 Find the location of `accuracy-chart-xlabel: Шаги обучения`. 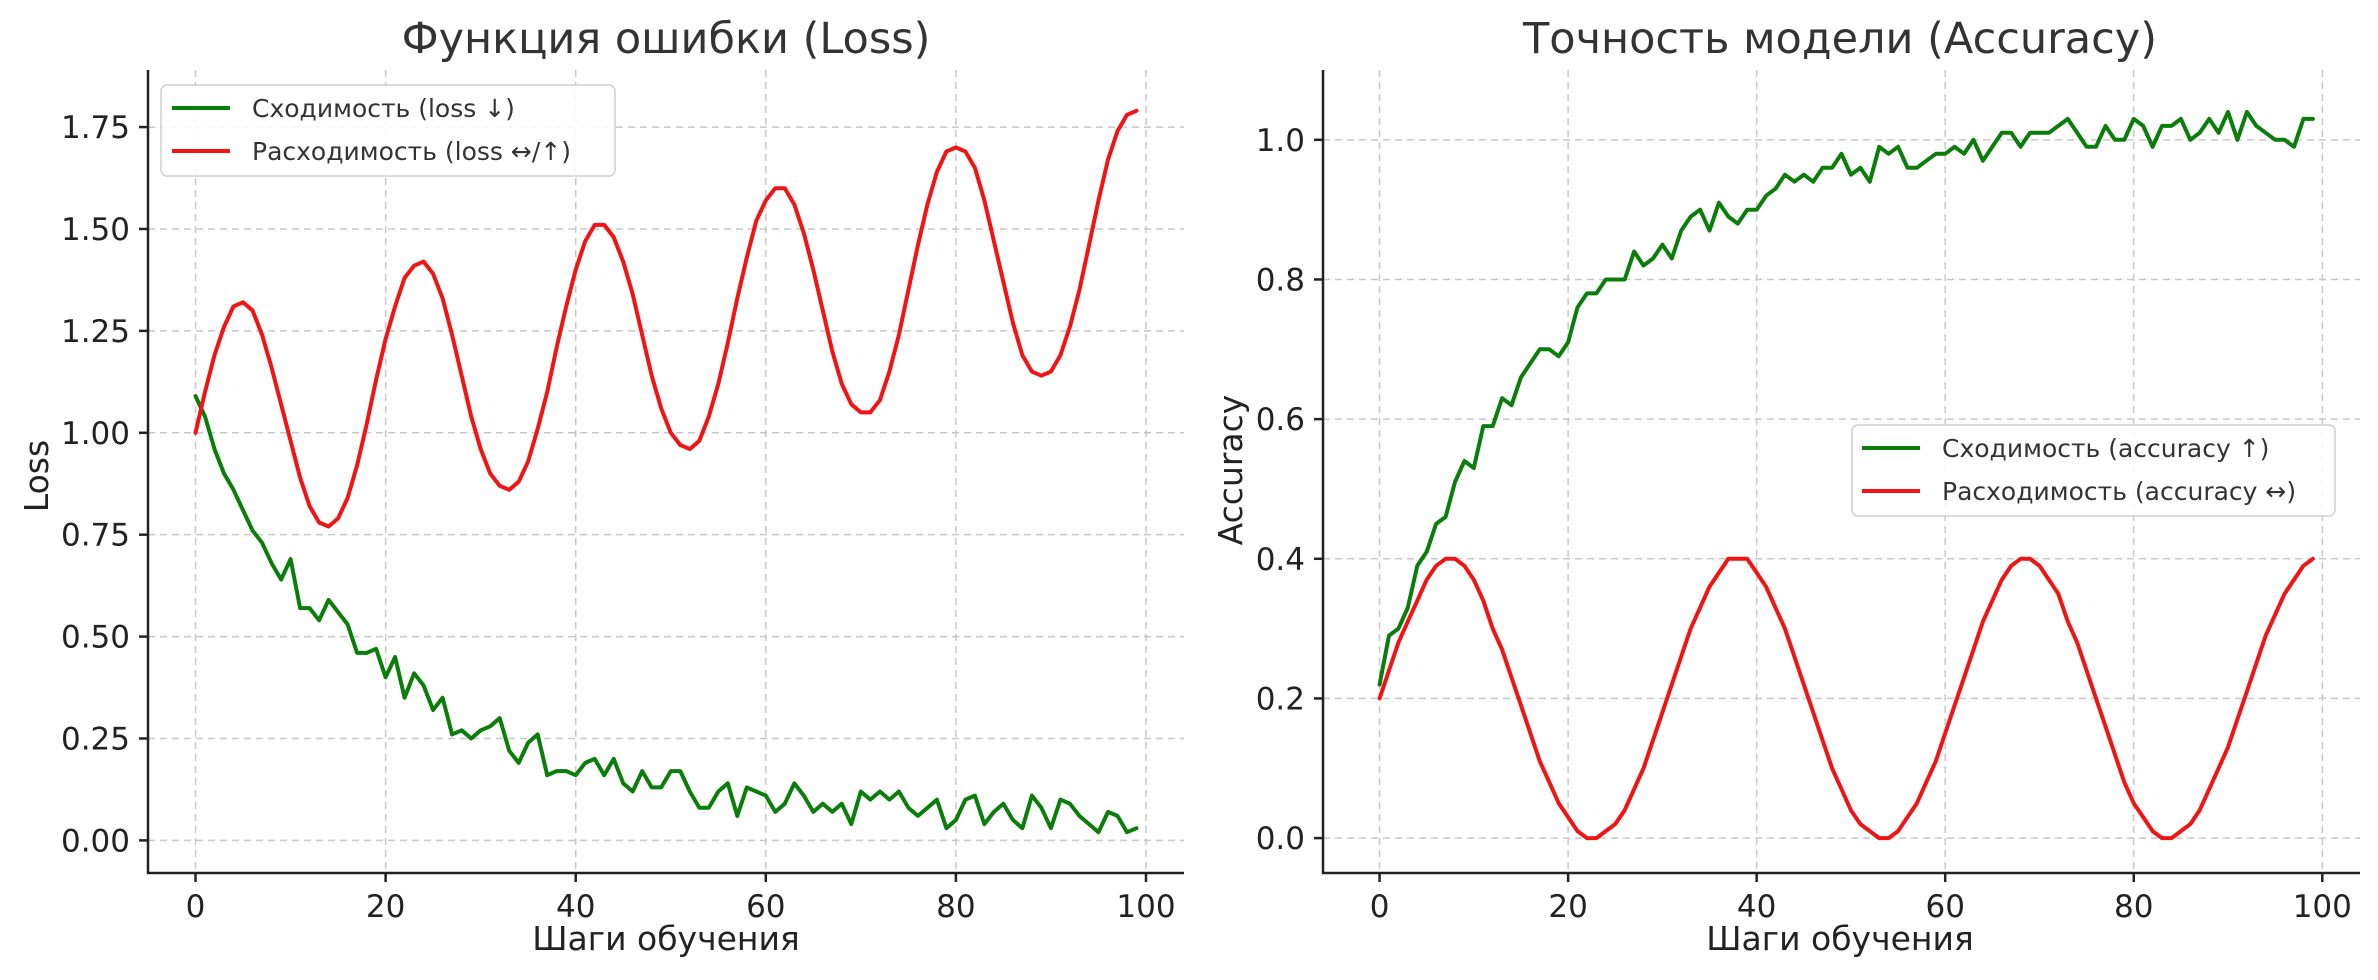

accuracy-chart-xlabel: Шаги обучения is located at coordinates (1840, 938).